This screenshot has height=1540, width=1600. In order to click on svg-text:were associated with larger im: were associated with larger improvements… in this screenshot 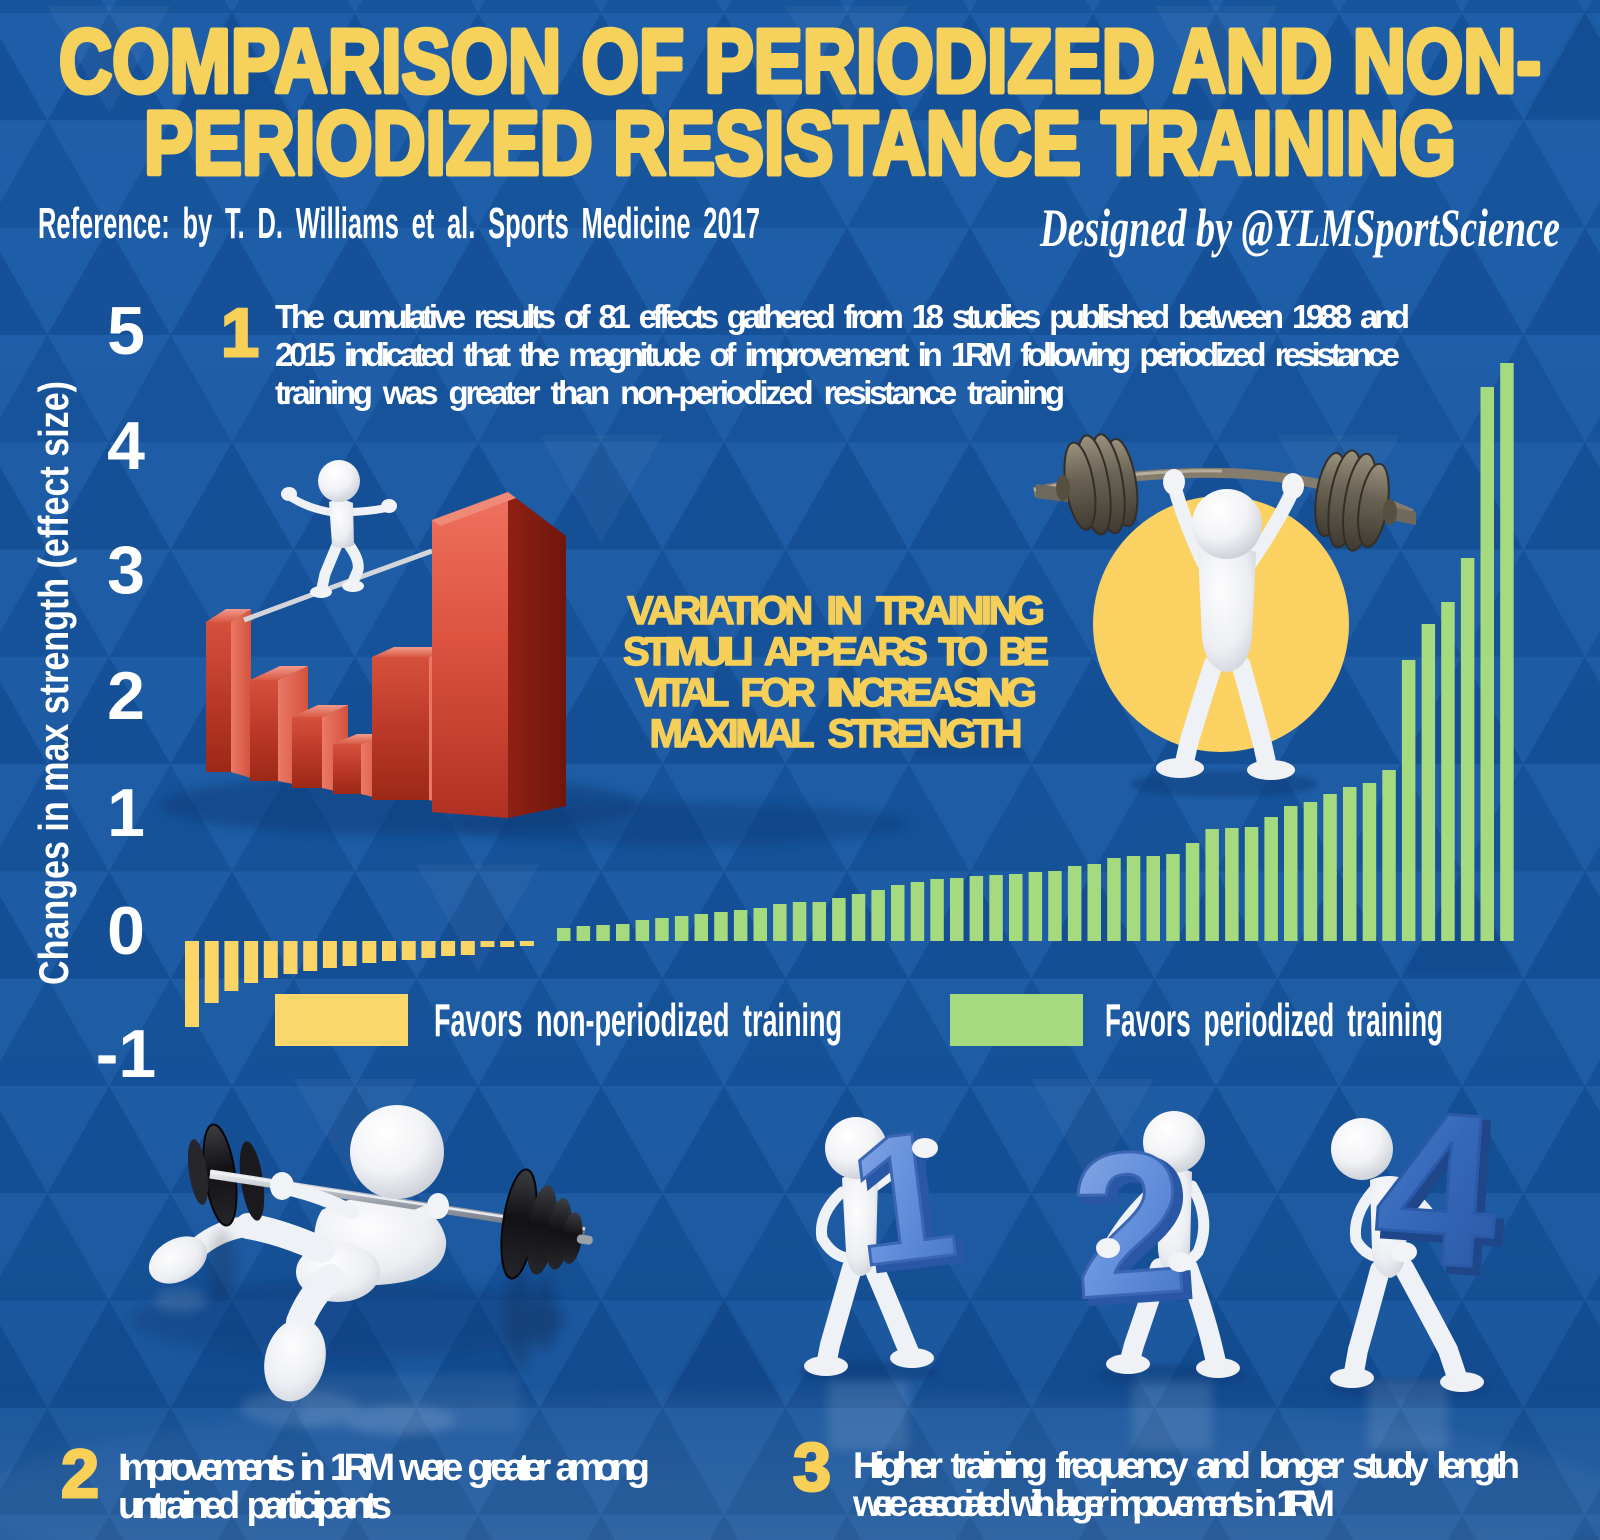, I will do `click(1093, 1503)`.